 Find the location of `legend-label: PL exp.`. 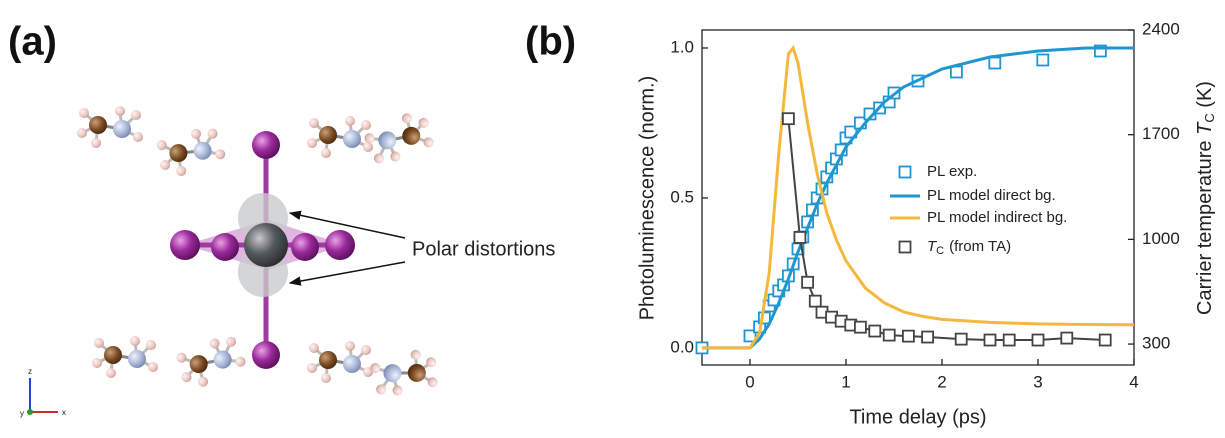

legend-label: PL exp. is located at coordinates (952, 171).